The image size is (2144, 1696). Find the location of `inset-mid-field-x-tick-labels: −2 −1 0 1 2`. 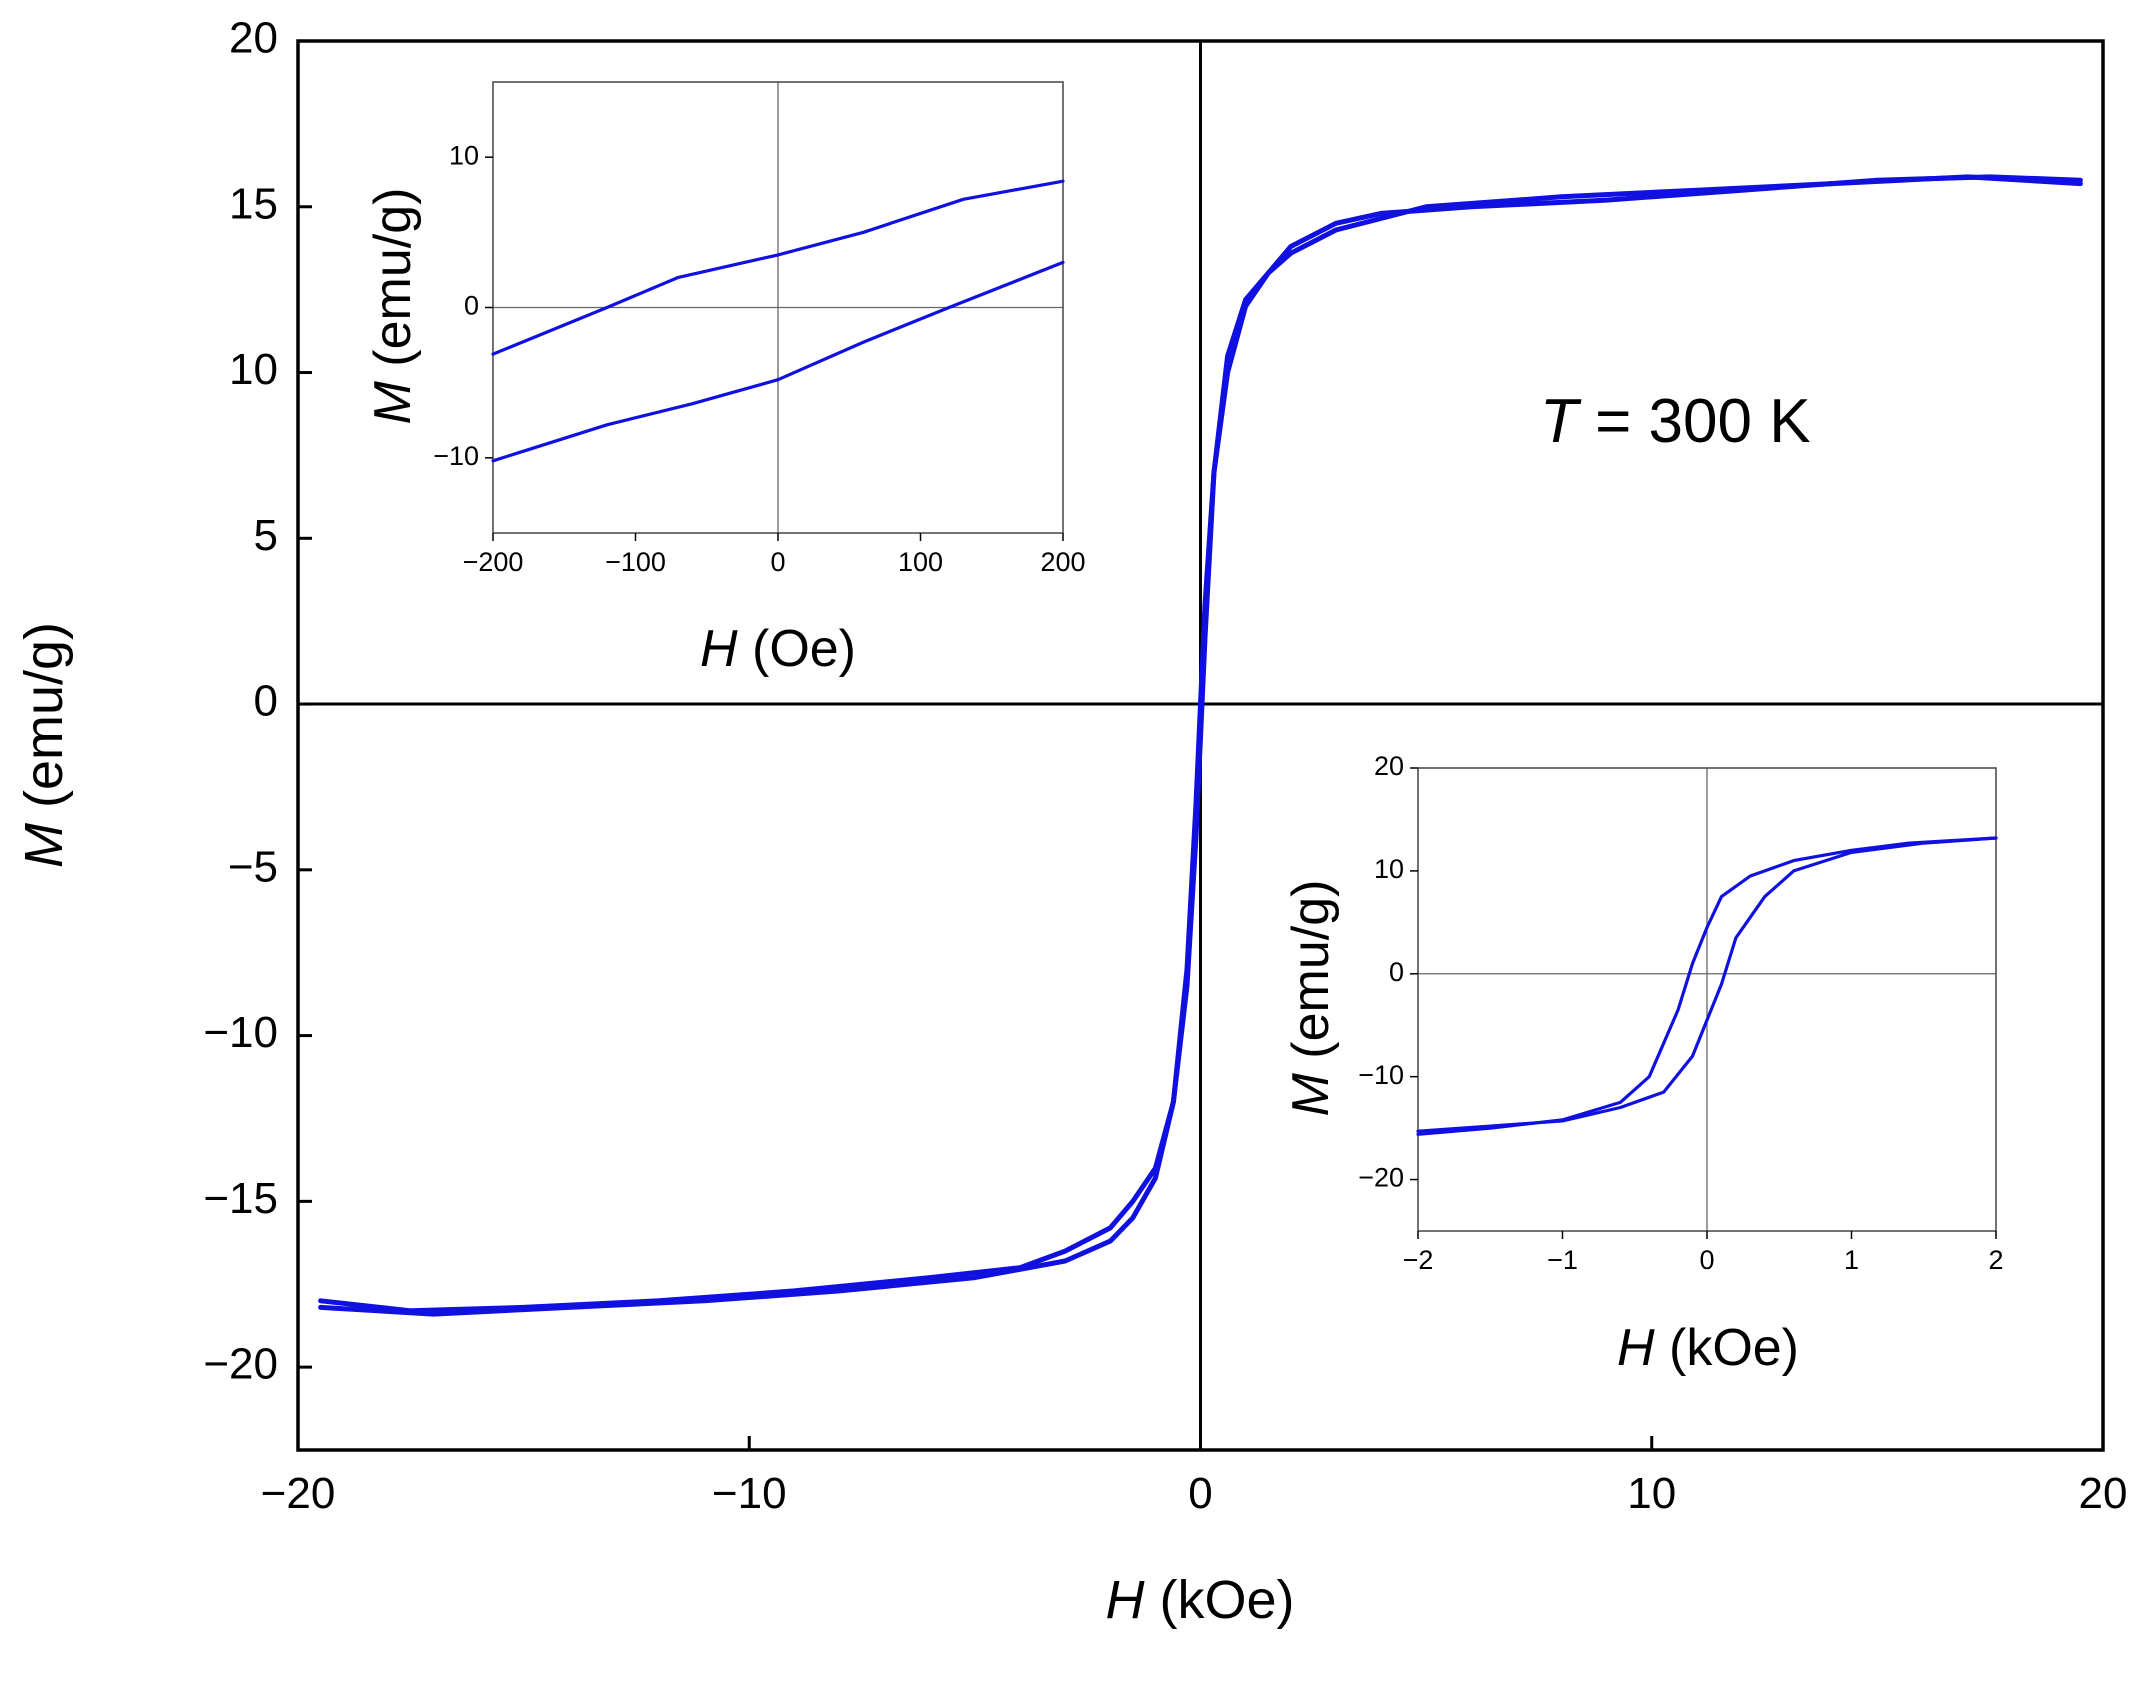

inset-mid-field-x-tick-labels: −2 −1 0 1 2 is located at coordinates (1703, 1260).